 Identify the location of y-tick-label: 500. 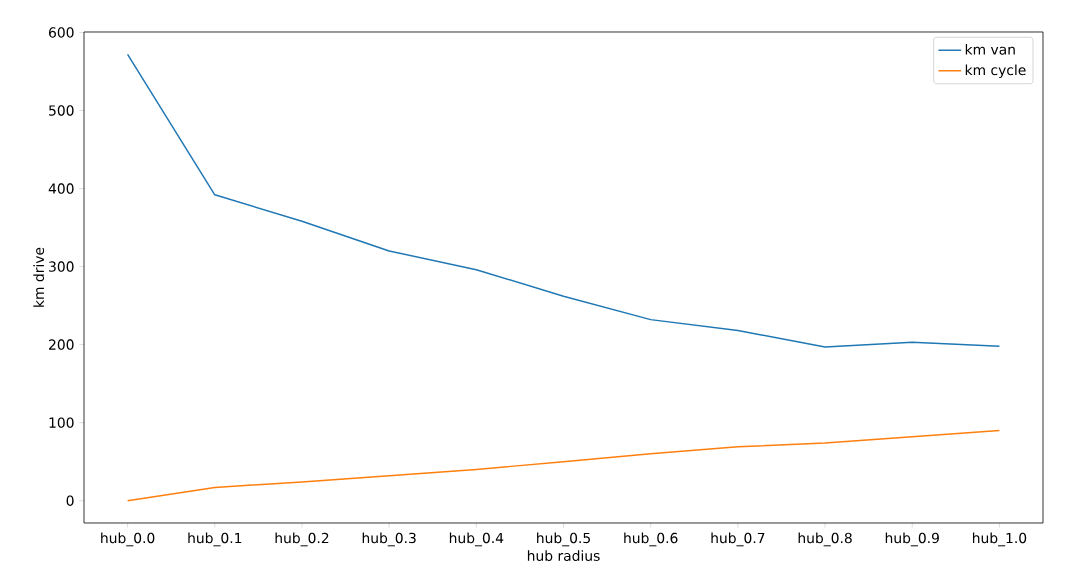
(61, 110).